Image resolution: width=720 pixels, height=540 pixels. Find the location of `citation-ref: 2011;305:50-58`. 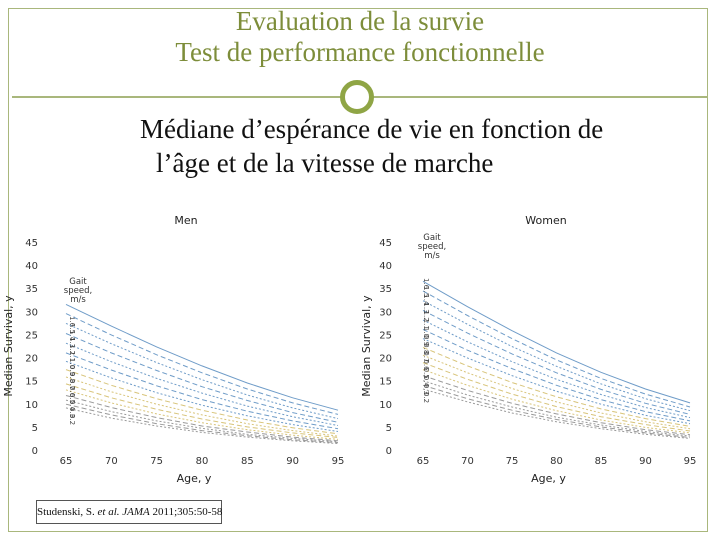

citation-ref: 2011;305:50-58 is located at coordinates (188, 512).